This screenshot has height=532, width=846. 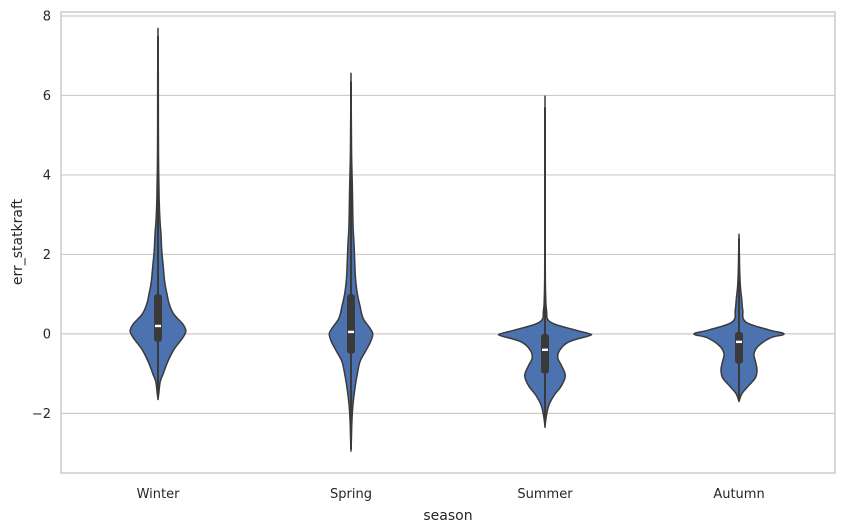 I want to click on x-axis-label: season, so click(x=447, y=516).